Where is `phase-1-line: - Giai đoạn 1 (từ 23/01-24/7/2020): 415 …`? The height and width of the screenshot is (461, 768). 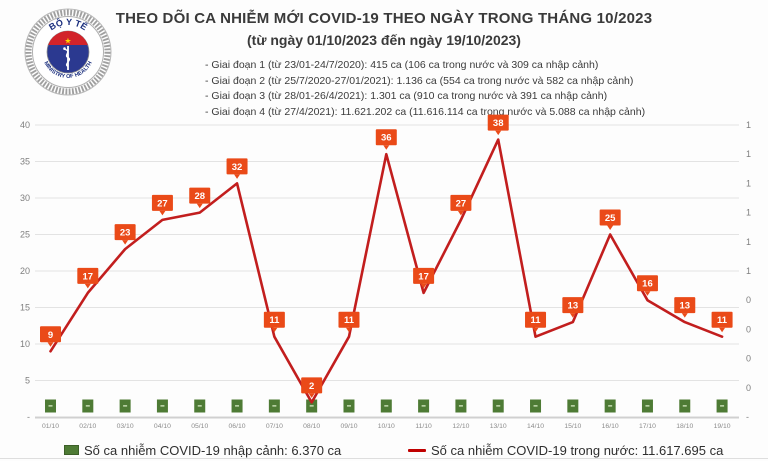 phase-1-line: - Giai đoạn 1 (từ 23/01-24/7/2020): 415 … is located at coordinates (402, 65).